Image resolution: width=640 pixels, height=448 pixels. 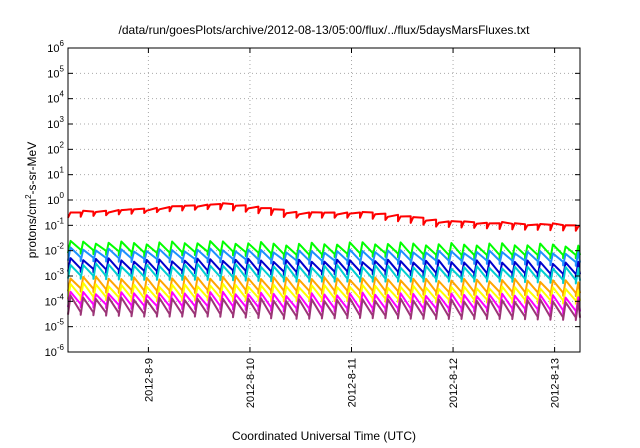 I want to click on y-axis-label: protons/cm2-s-sr-MeV, so click(x=31, y=200).